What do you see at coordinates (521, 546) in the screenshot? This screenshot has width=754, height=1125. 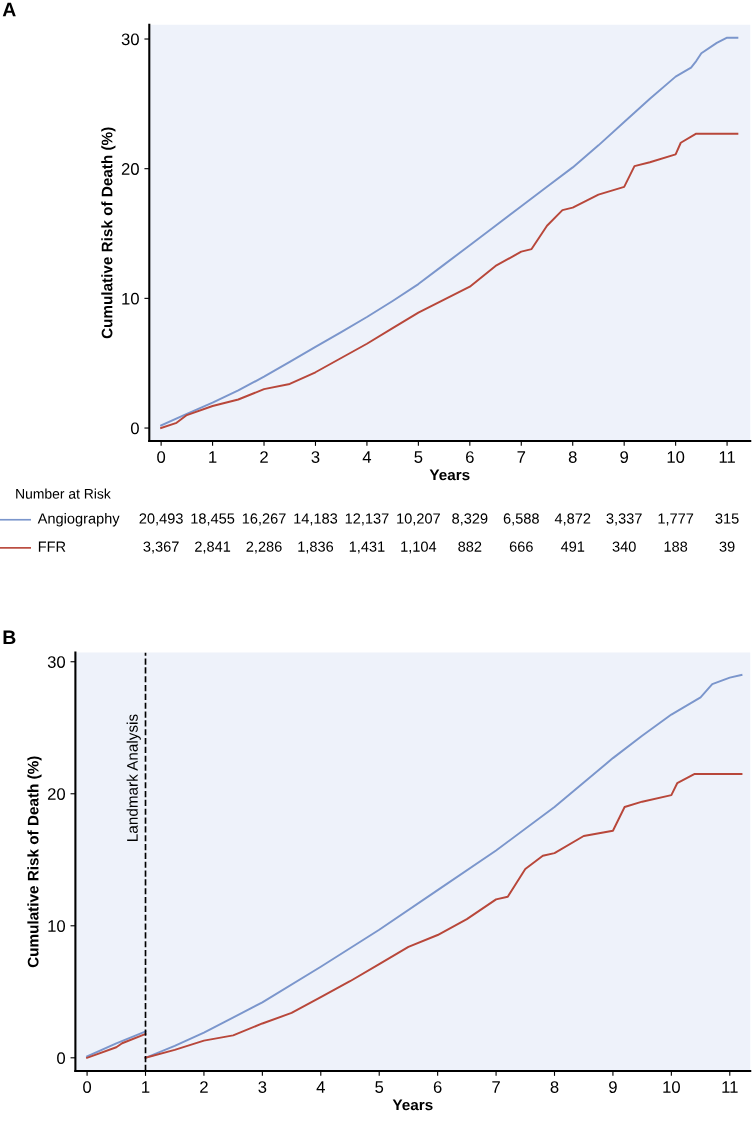 I see `text: 666` at bounding box center [521, 546].